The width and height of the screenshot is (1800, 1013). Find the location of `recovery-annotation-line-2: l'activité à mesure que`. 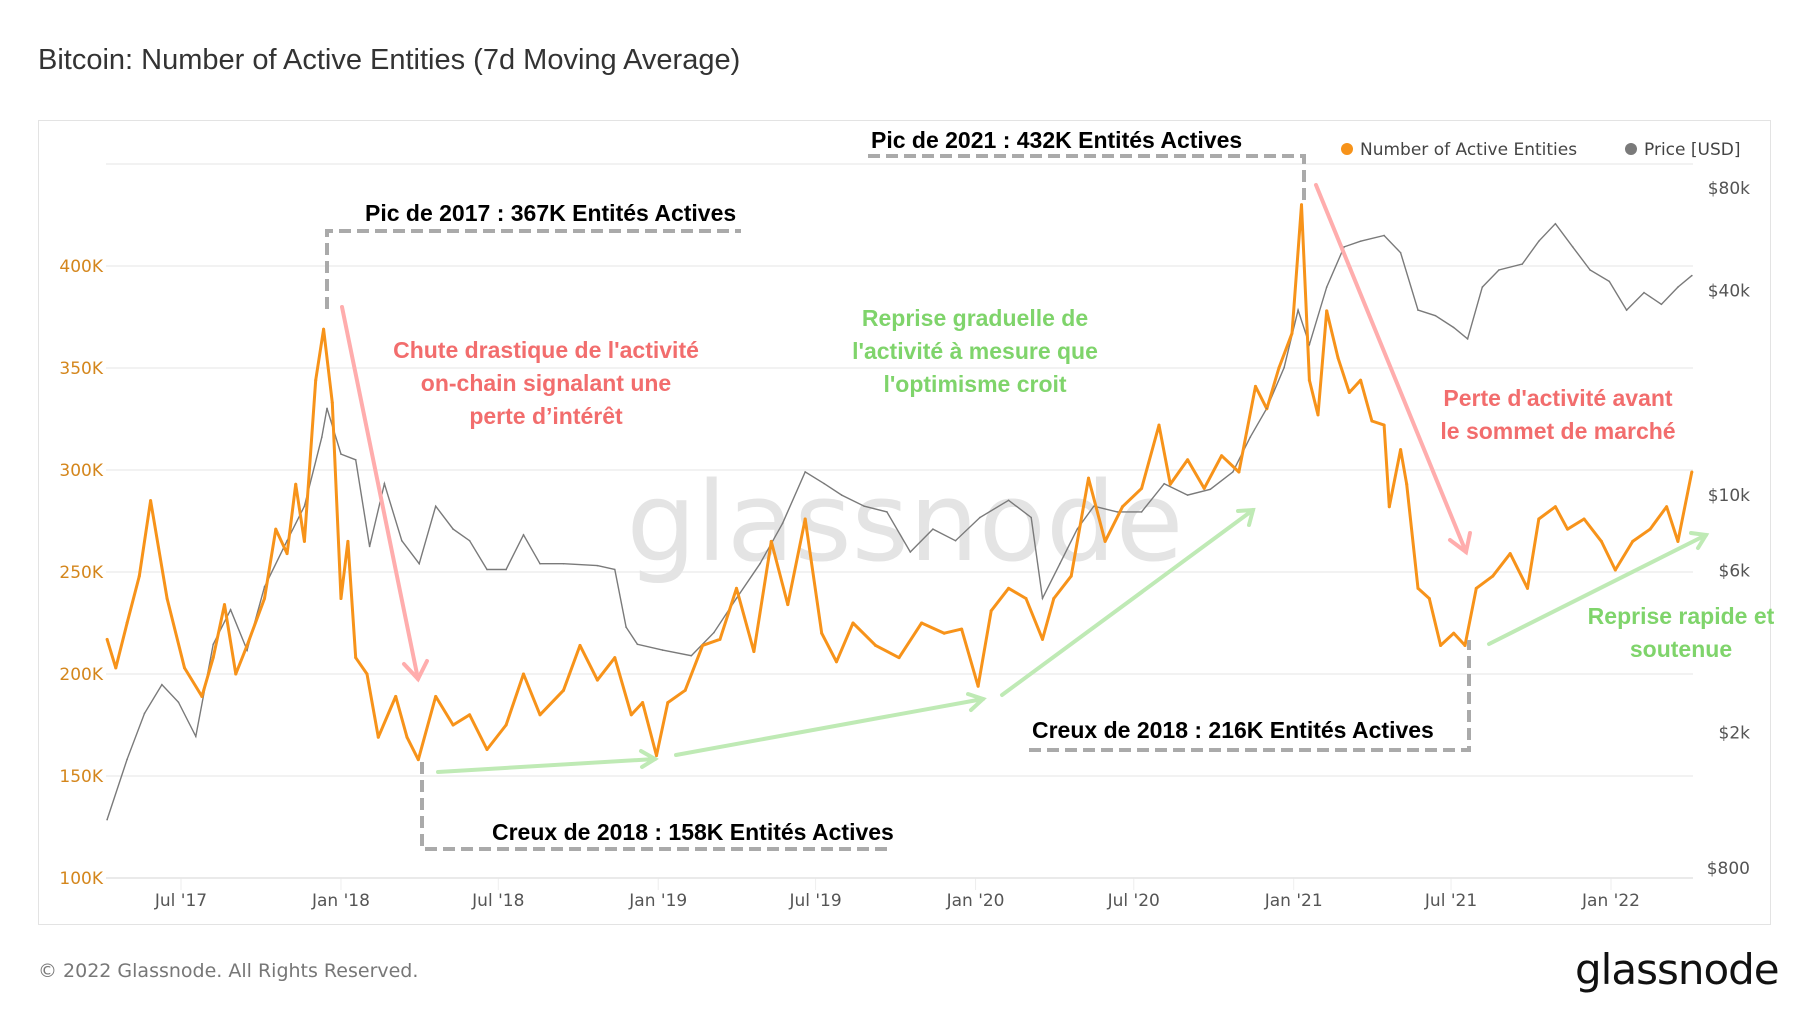

recovery-annotation-line-2: l'activité à mesure que is located at coordinates (975, 351).